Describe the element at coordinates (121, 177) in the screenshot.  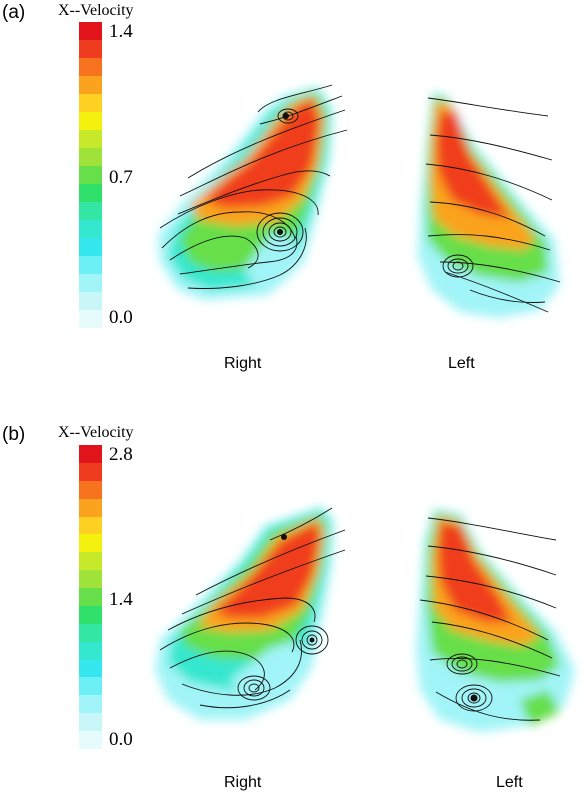
I see `colorbar-mid-label: 0.7` at that location.